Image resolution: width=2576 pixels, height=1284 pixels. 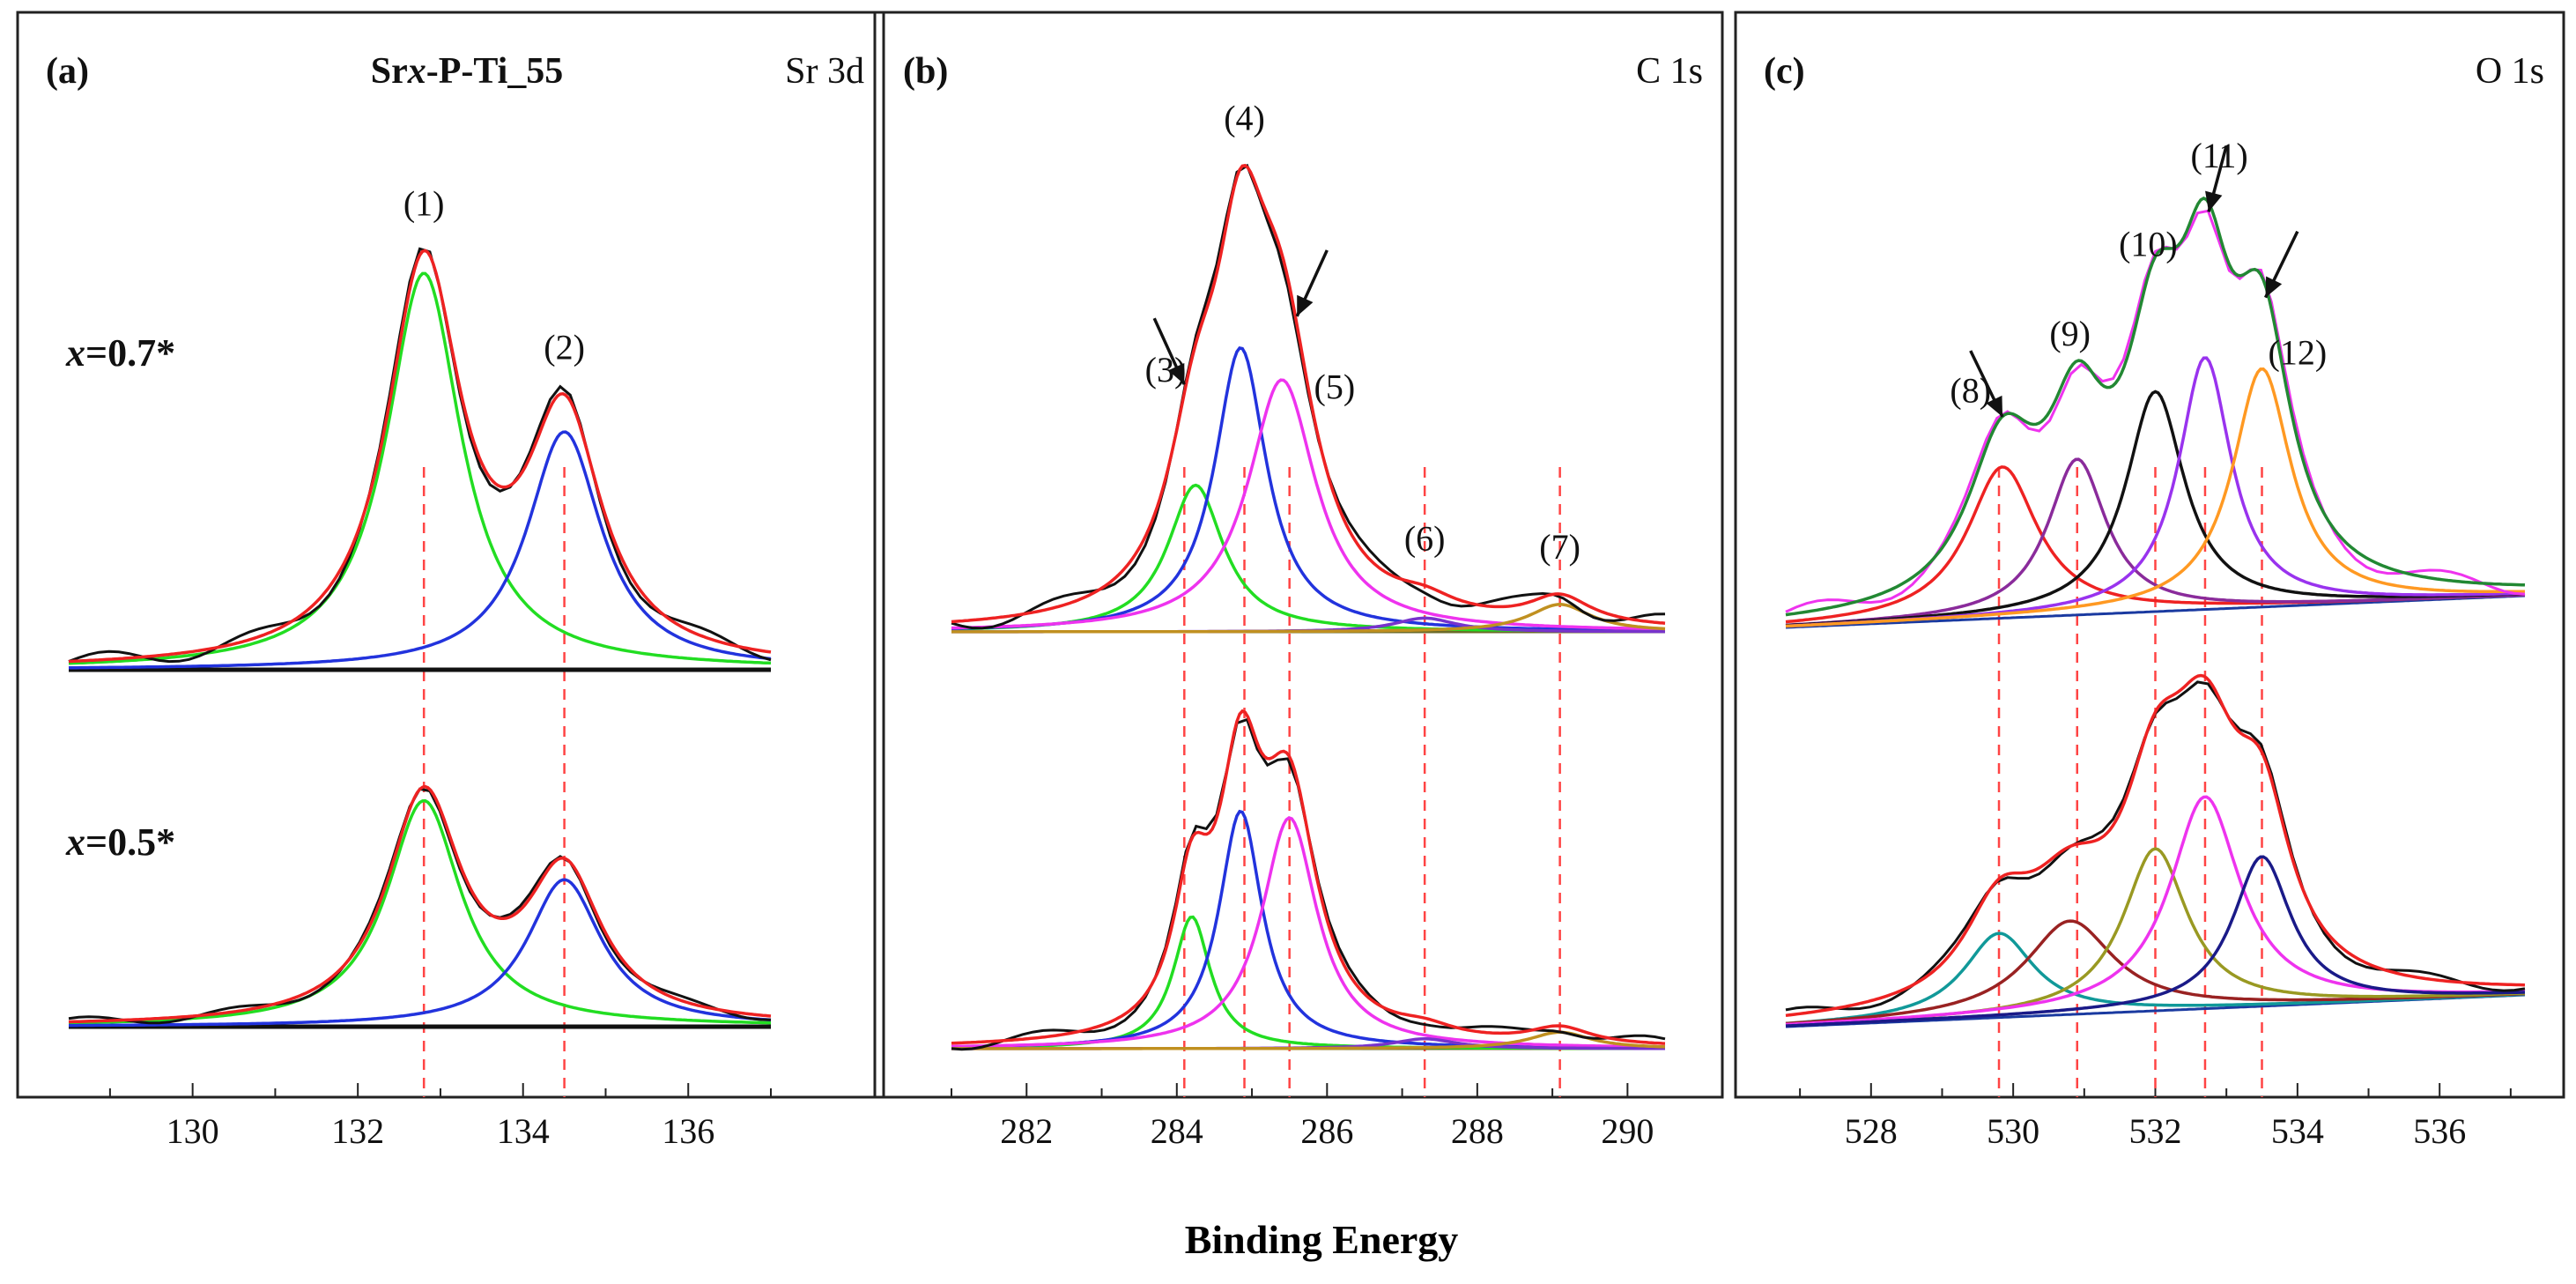 I want to click on title-part: Sr, so click(x=390, y=72).